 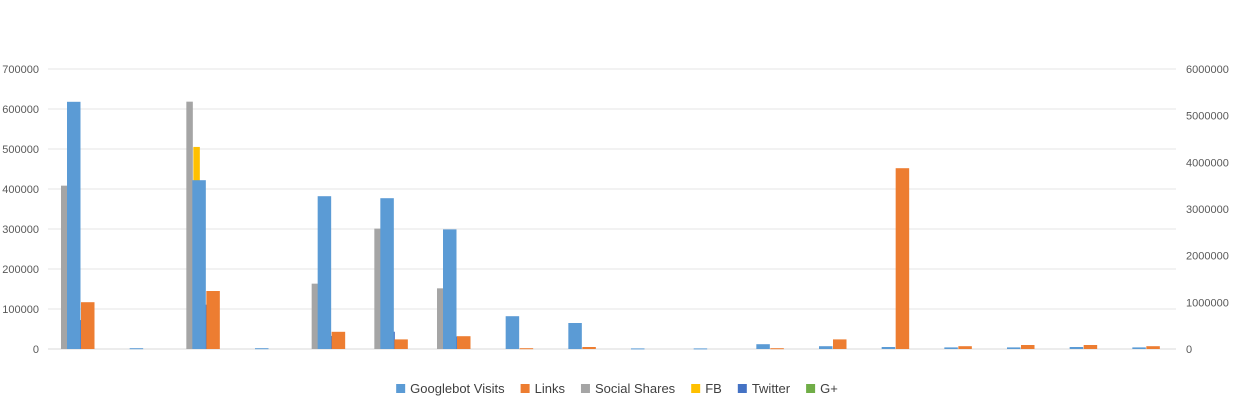 I want to click on right-tick-label: 3000000, so click(x=1207, y=210).